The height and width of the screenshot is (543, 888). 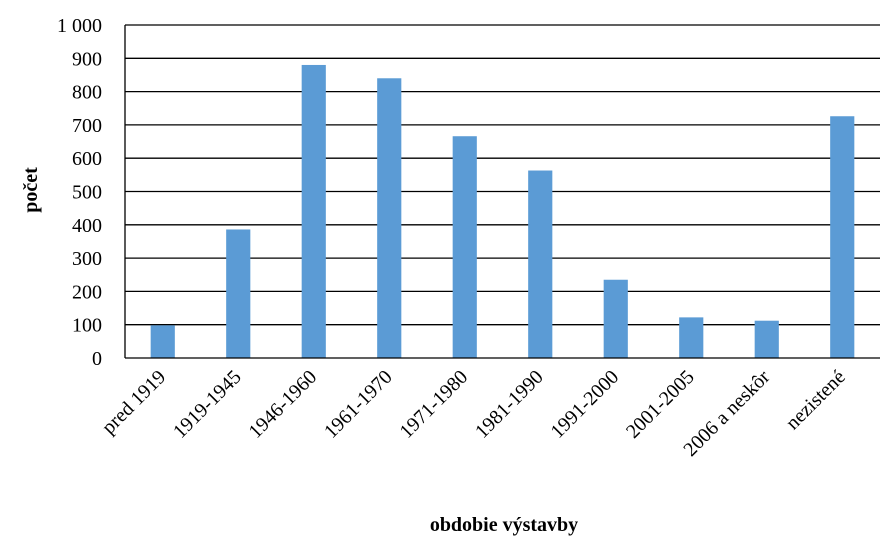 What do you see at coordinates (207, 404) in the screenshot?
I see `x-tick-label: 1919-1945` at bounding box center [207, 404].